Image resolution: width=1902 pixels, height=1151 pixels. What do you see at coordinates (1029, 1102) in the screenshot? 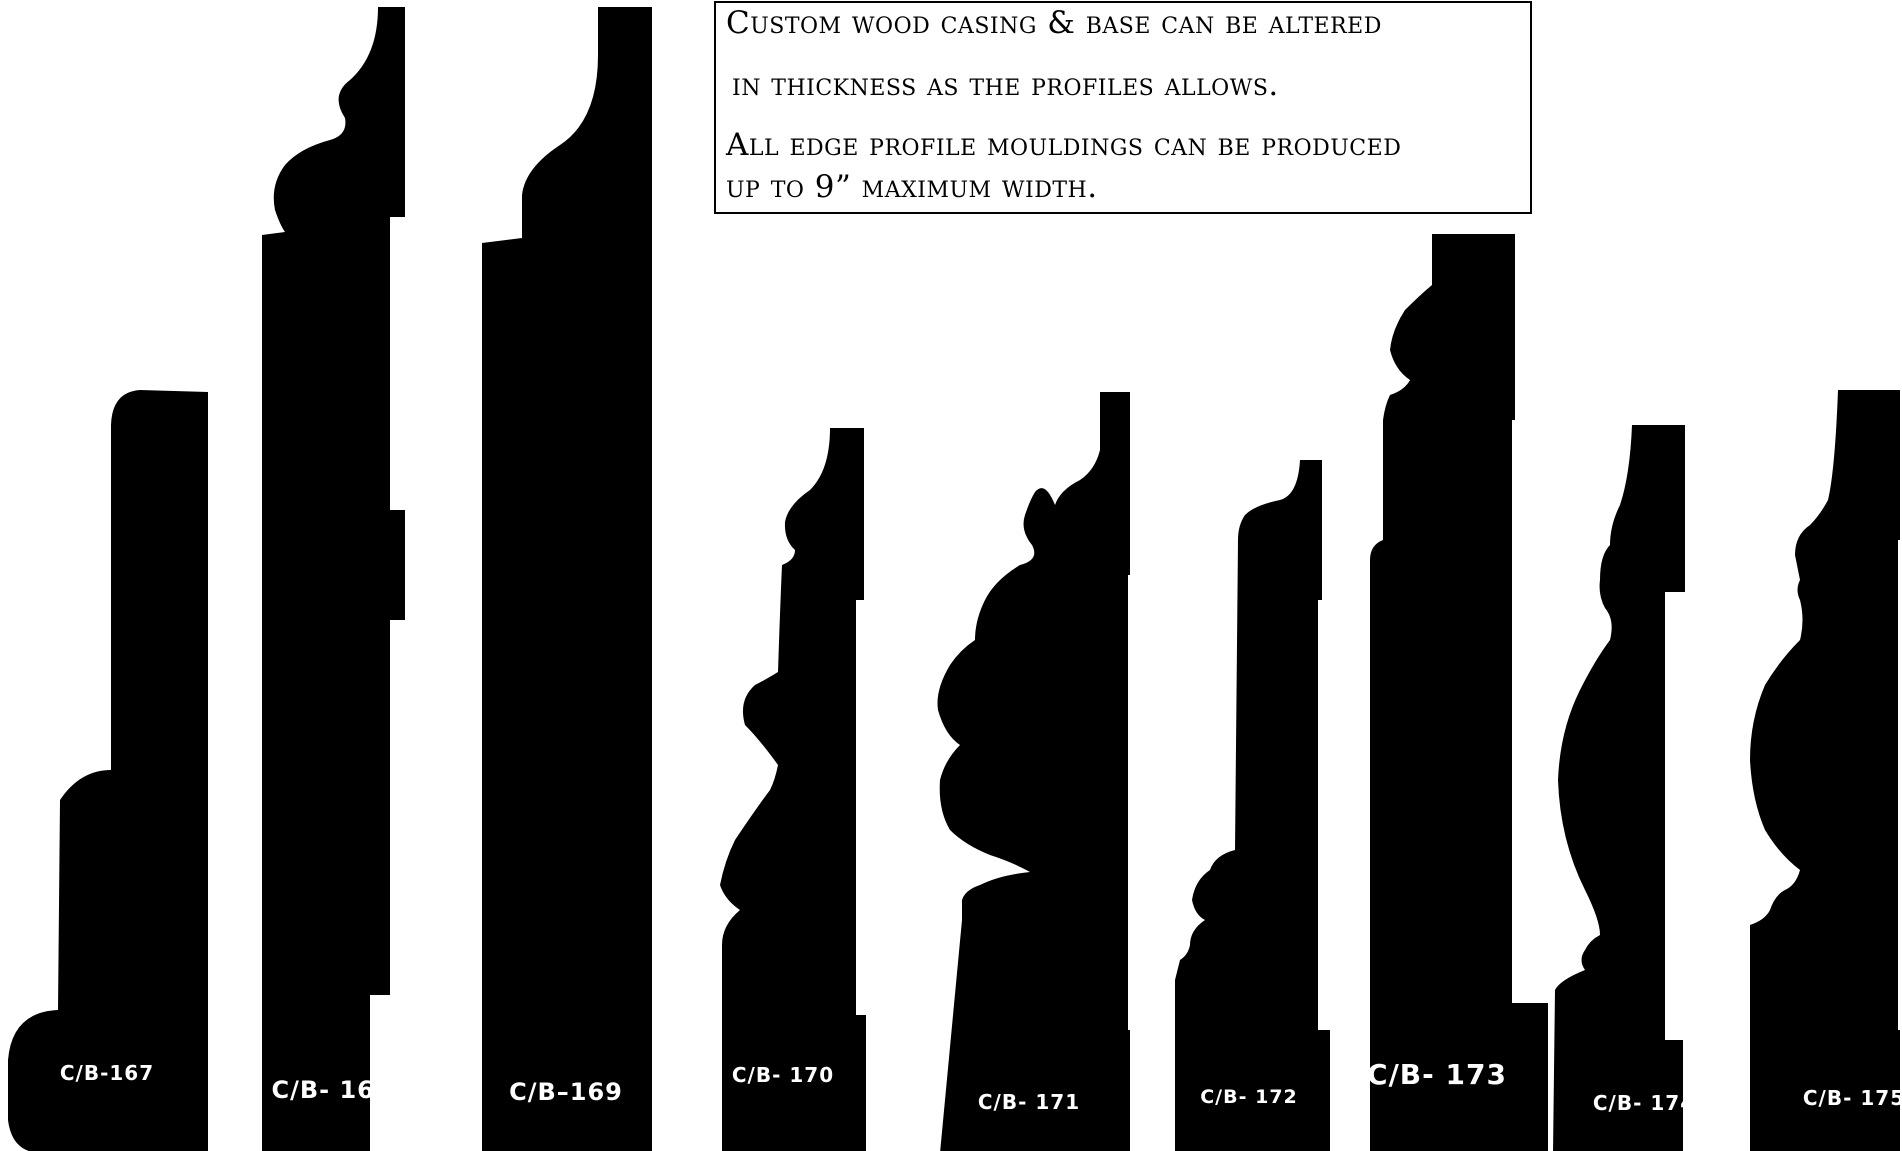
I see `profile-label-cb-171: C/B- 171` at bounding box center [1029, 1102].